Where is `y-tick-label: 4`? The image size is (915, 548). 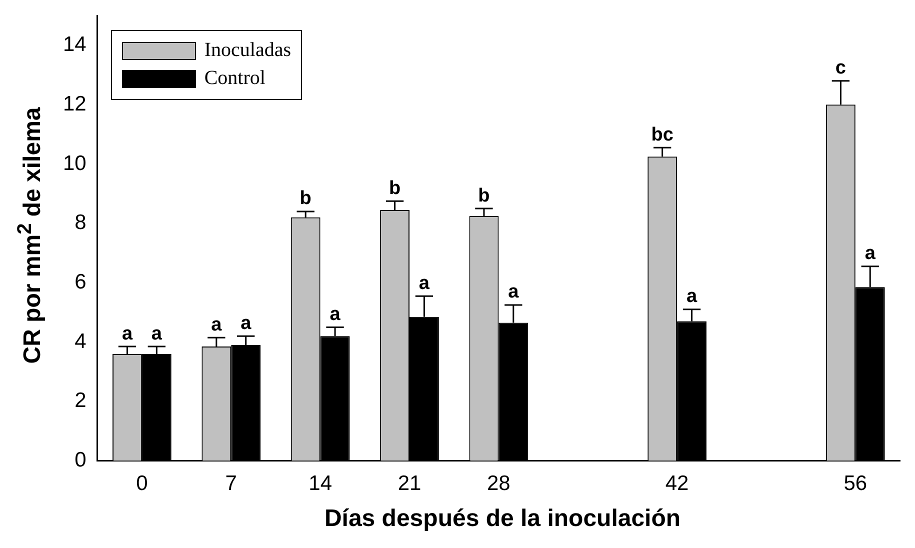
y-tick-label: 4 is located at coordinates (80, 341).